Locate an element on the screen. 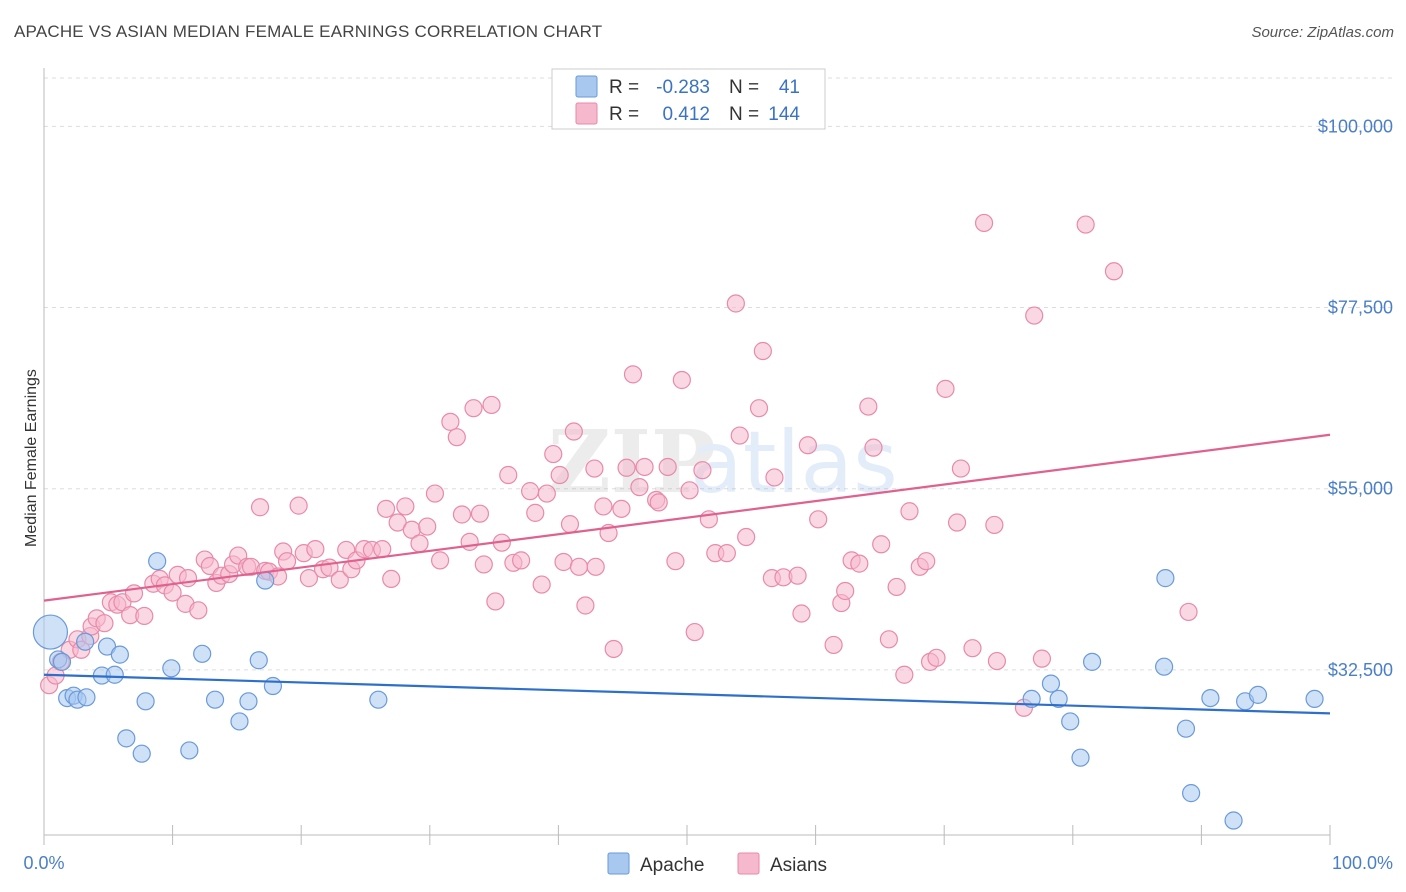  y-tick-label: $100,000 is located at coordinates (1355, 126).